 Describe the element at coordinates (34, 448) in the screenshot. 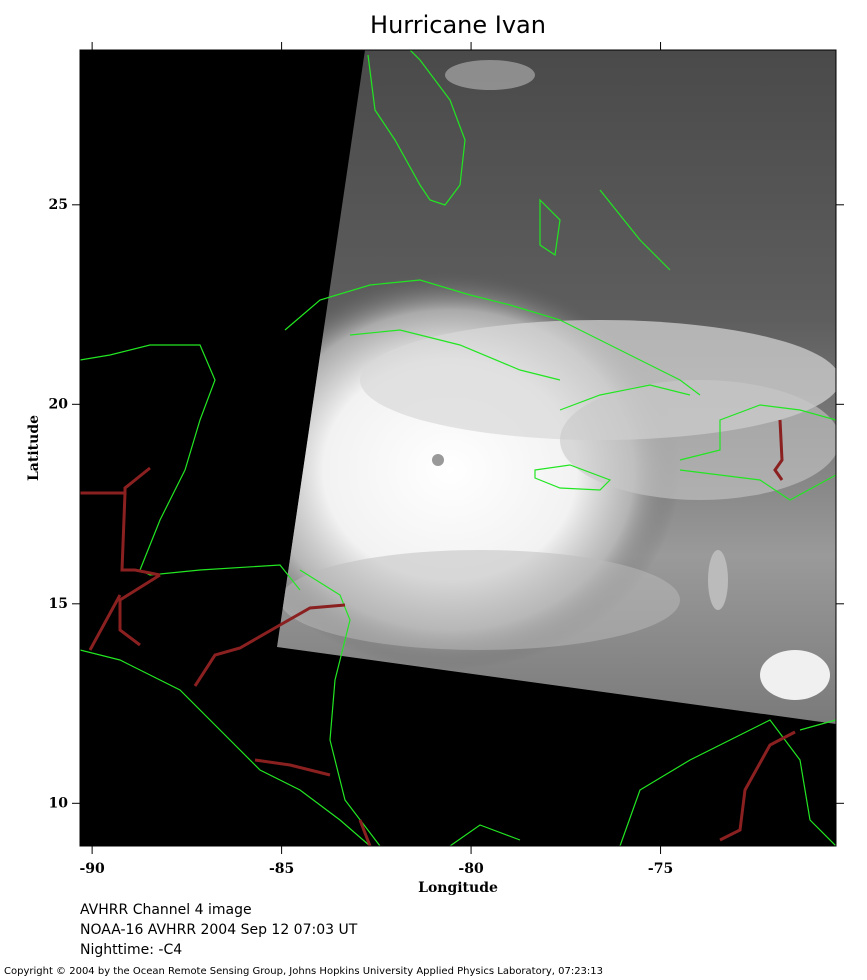

I see `y-axis-label: Latitude` at that location.